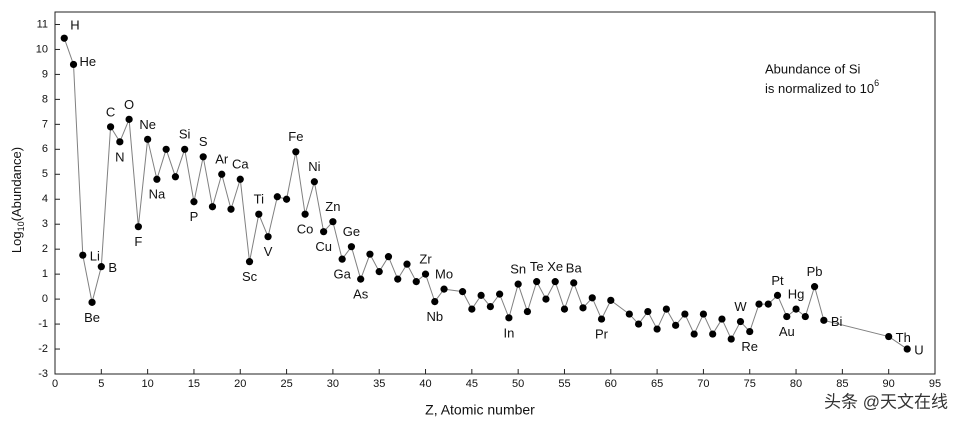 The width and height of the screenshot is (960, 428). Describe the element at coordinates (740, 306) in the screenshot. I see `point-label: W` at that location.